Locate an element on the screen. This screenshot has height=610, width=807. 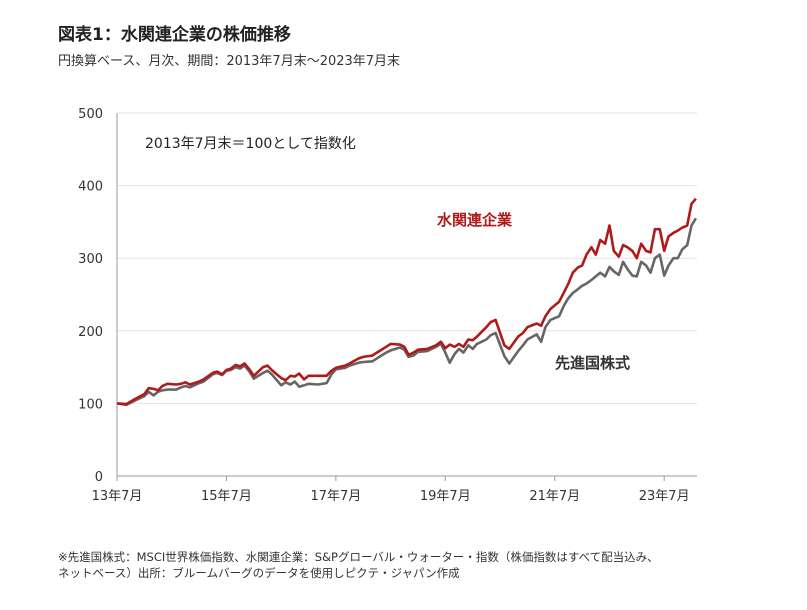
y-tick-label: 300 is located at coordinates (90, 259).